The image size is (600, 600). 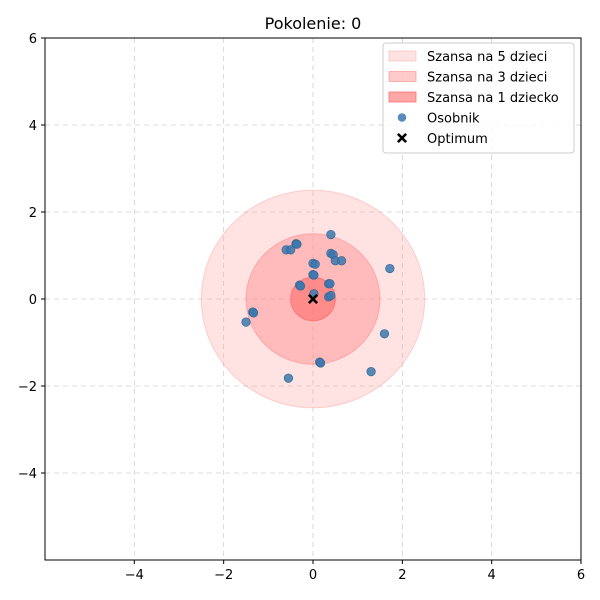 I want to click on y-tick-4: 4, so click(x=37, y=126).